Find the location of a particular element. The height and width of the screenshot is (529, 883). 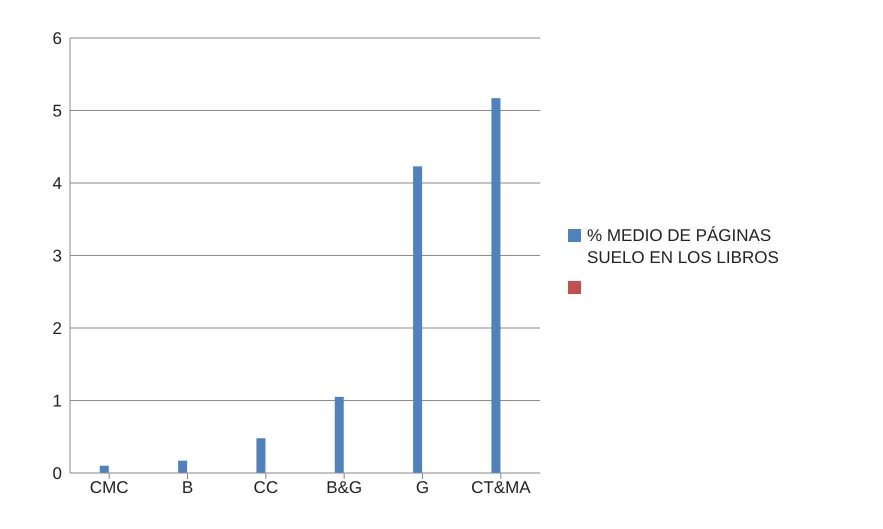

x-tick-label: CMC is located at coordinates (109, 488).